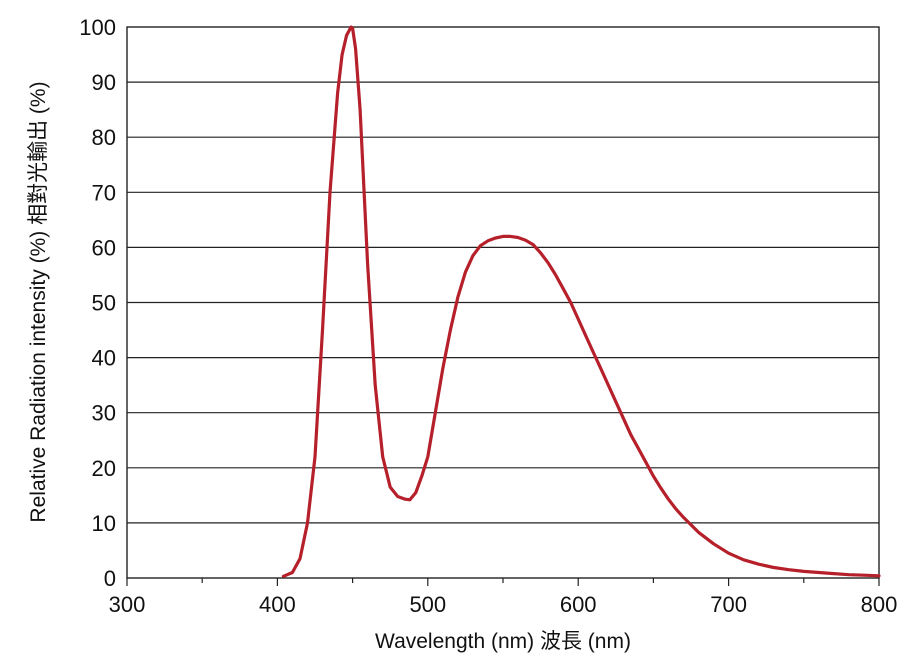 Image resolution: width=908 pixels, height=669 pixels. I want to click on y-axis-tick-labels: 0 10 20 30 40 50 60 70 80 90 100, so click(97, 303).